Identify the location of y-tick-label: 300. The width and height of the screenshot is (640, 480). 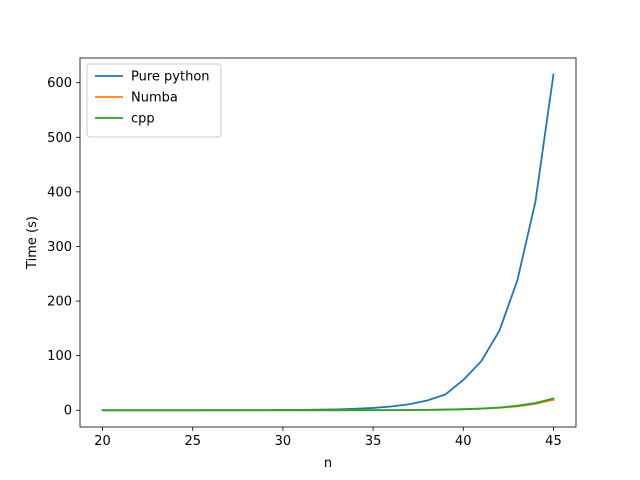
(59, 247).